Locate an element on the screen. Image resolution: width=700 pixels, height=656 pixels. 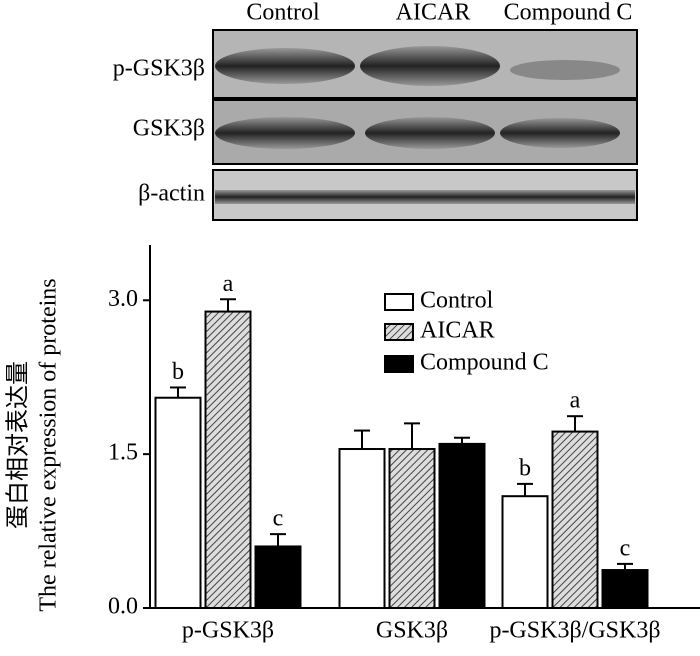
x-tick-label: GSK3β is located at coordinates (412, 631).